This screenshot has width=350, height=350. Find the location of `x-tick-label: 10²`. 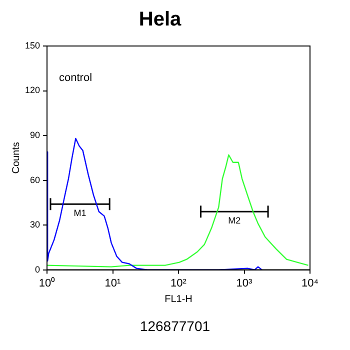

x-tick-label: 10² is located at coordinates (178, 283).